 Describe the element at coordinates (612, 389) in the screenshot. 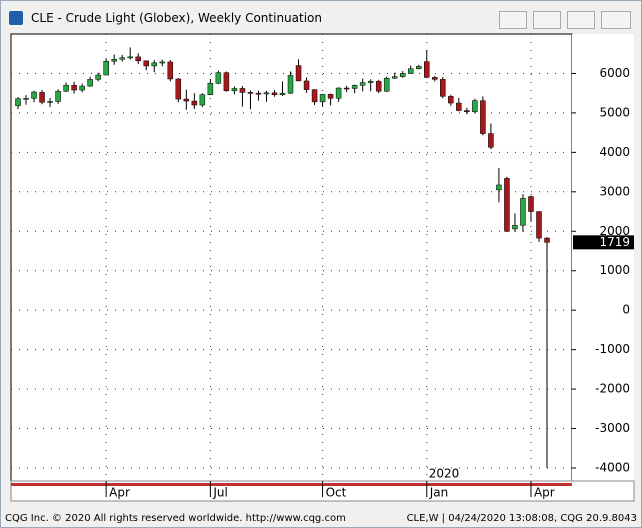

I see `y-tick-label: -2000` at that location.